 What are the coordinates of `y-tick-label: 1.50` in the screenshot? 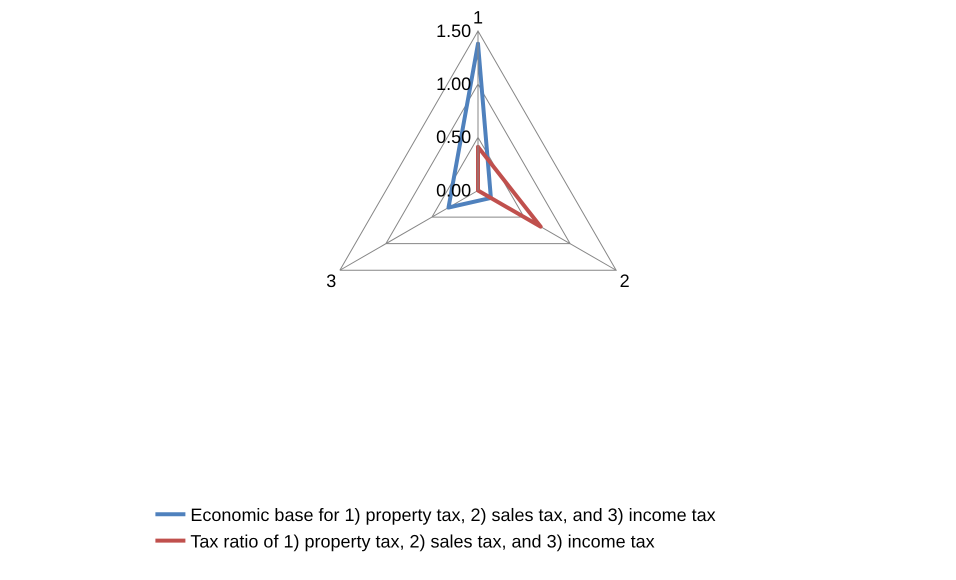 It's located at (454, 30).